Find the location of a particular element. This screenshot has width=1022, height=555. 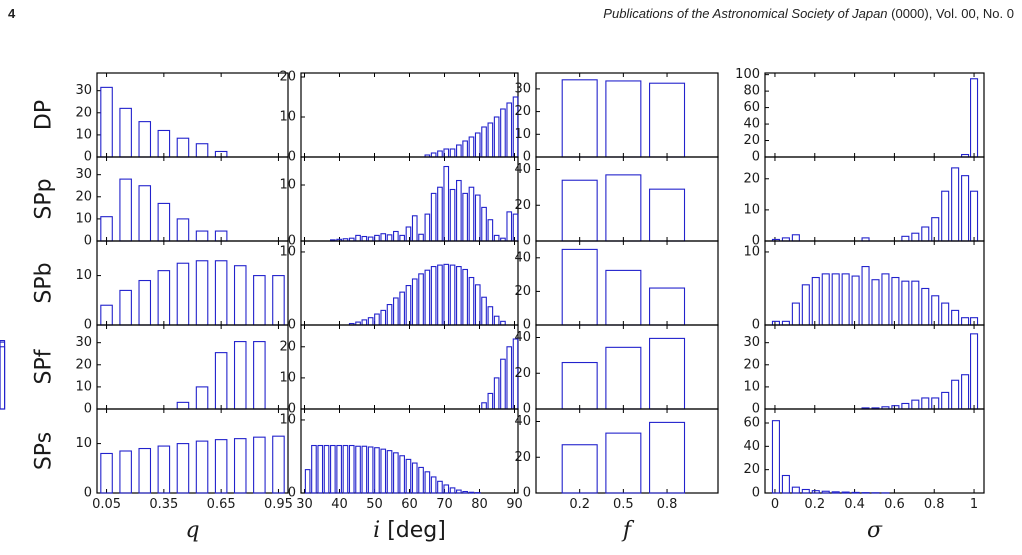

x-tick-label: 0.35 is located at coordinates (163, 504).